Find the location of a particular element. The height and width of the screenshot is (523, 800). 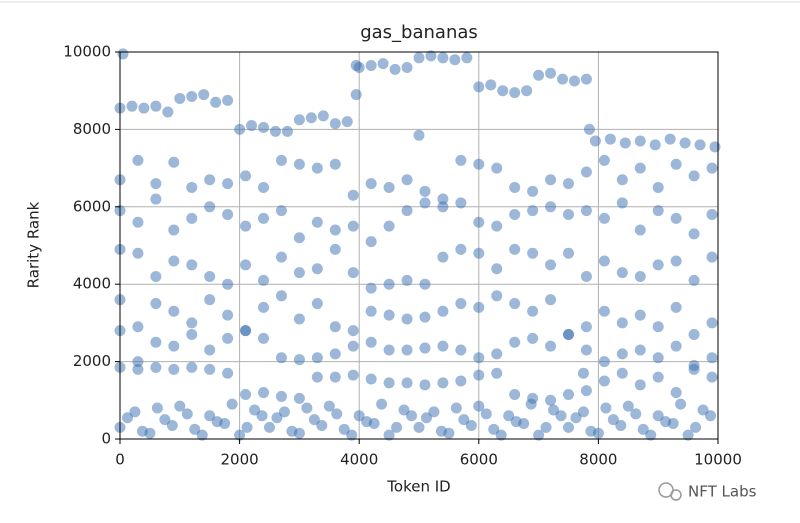

x-tick-label: 2000 is located at coordinates (240, 460).